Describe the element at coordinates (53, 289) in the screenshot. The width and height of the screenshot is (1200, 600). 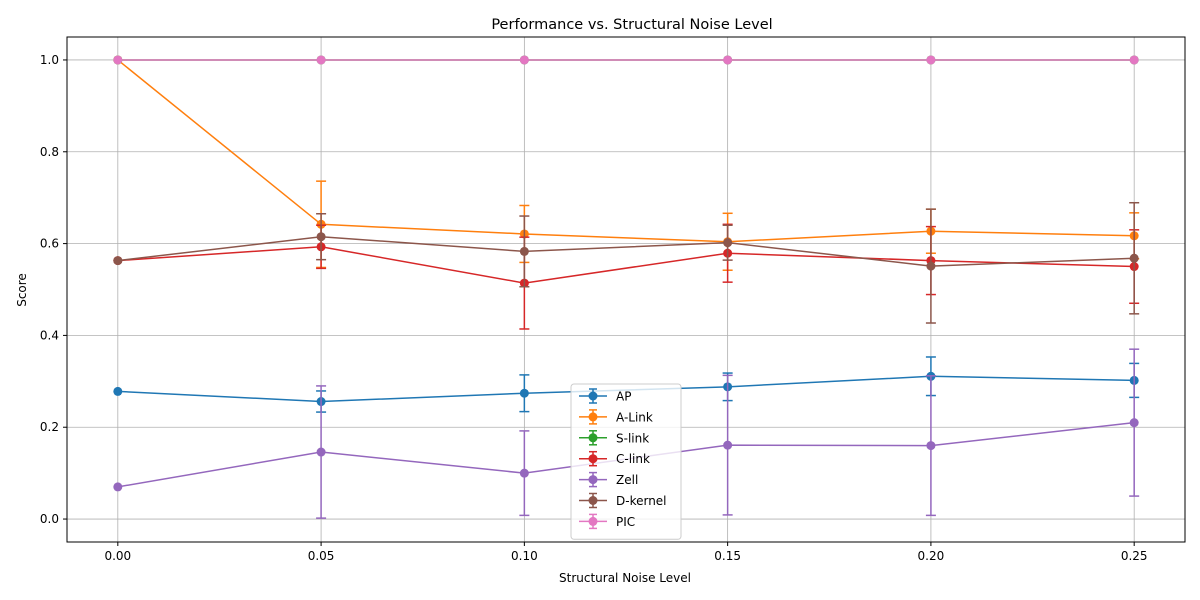
I see `y-axis: 0.0 0.2 0.4 0.6 0.8 1.0` at that location.